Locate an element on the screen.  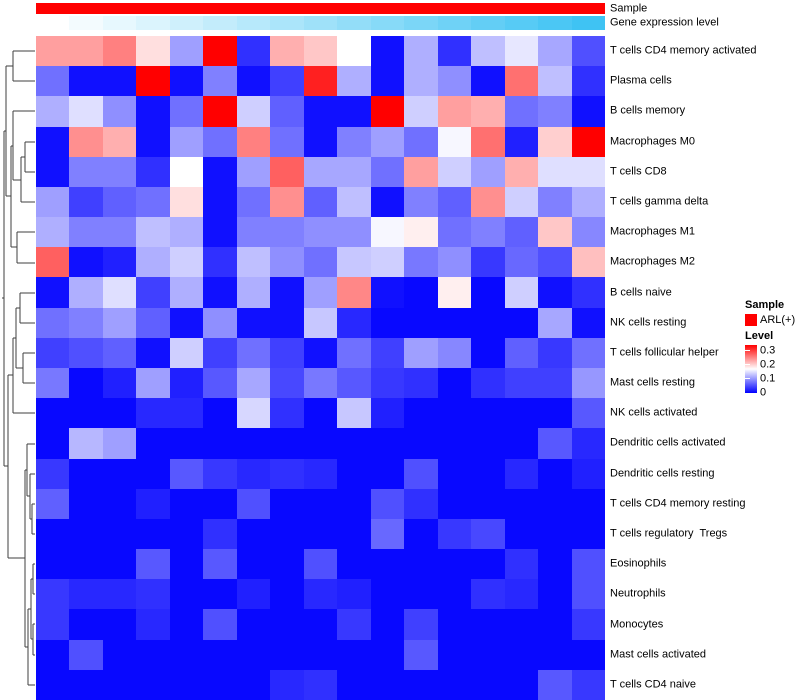
row-label: T cells gamma delta is located at coordinates (659, 201).